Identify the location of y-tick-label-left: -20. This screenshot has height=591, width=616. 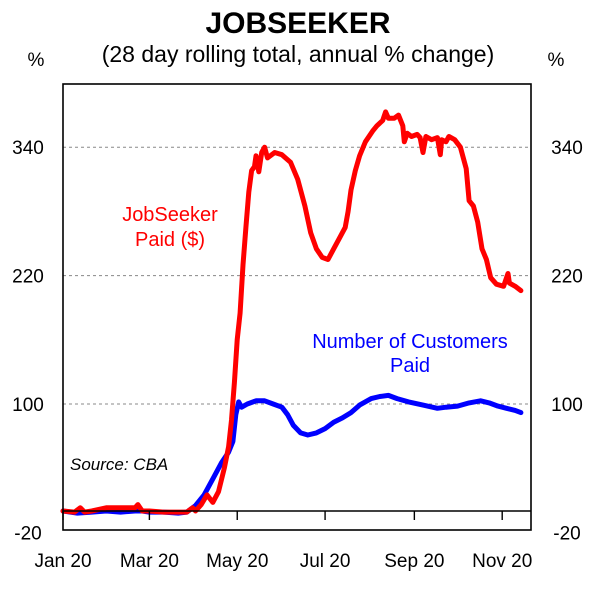
(27, 533).